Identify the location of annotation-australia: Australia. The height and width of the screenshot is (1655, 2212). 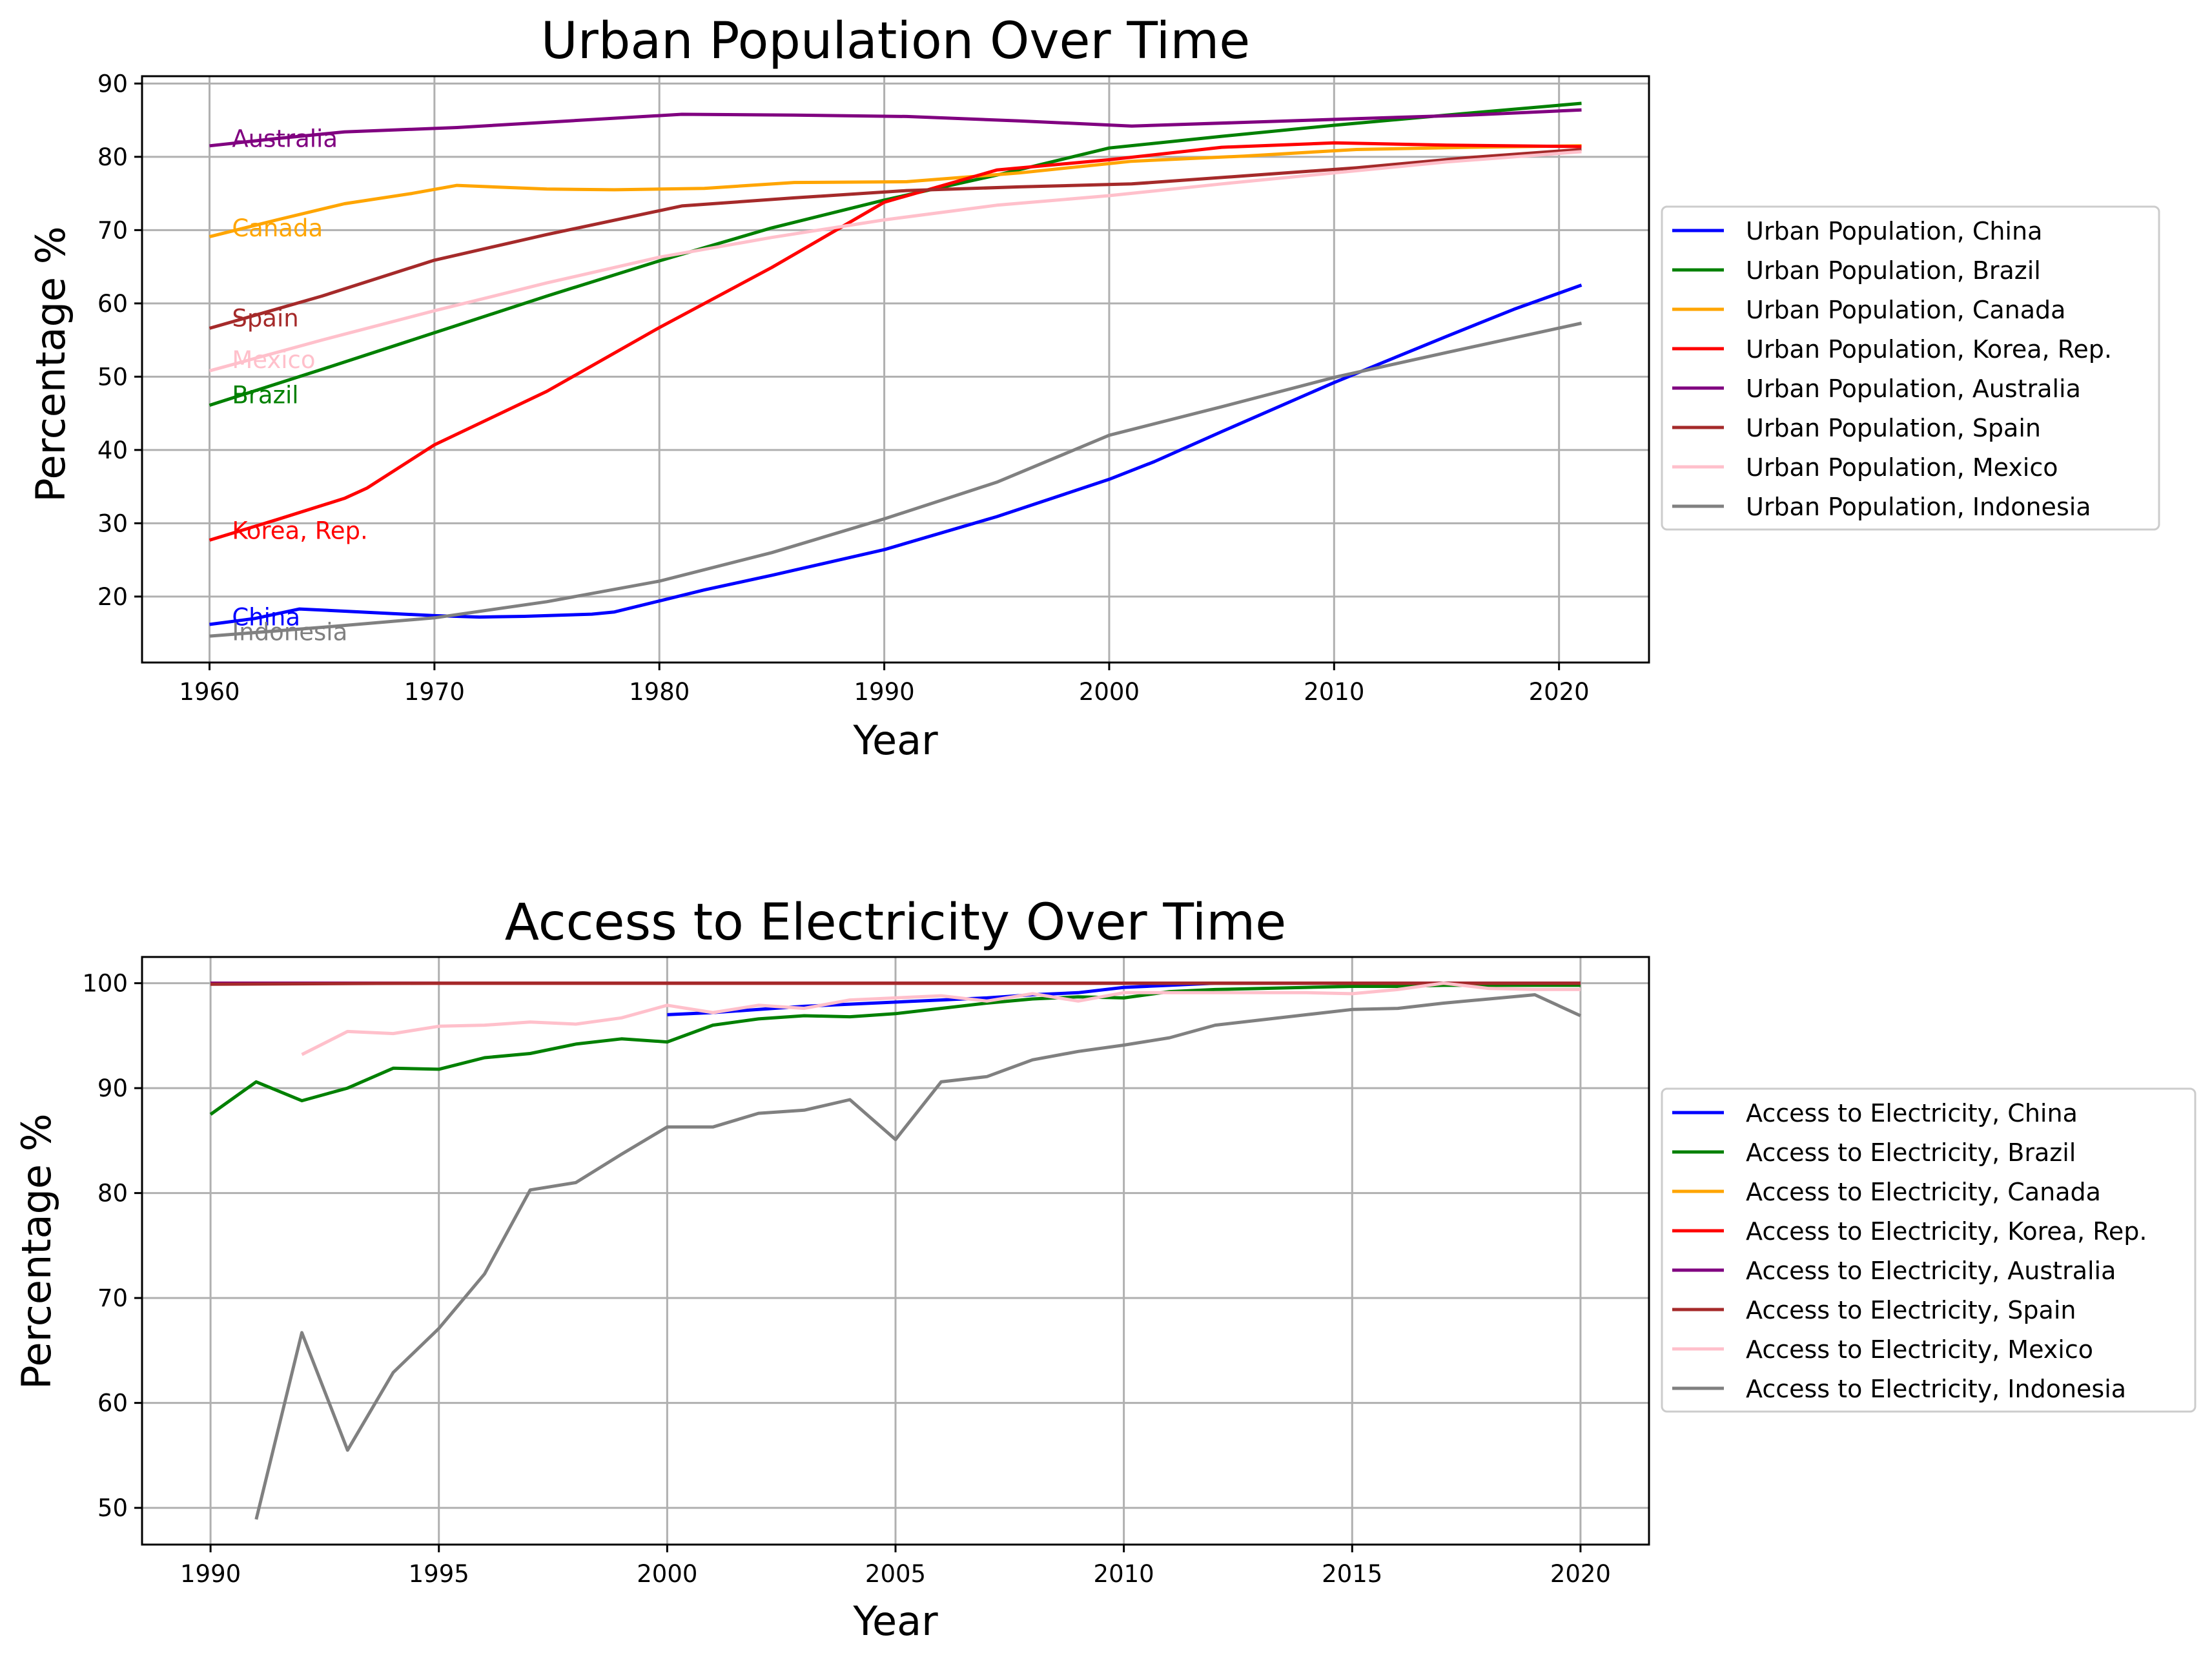
(285, 138).